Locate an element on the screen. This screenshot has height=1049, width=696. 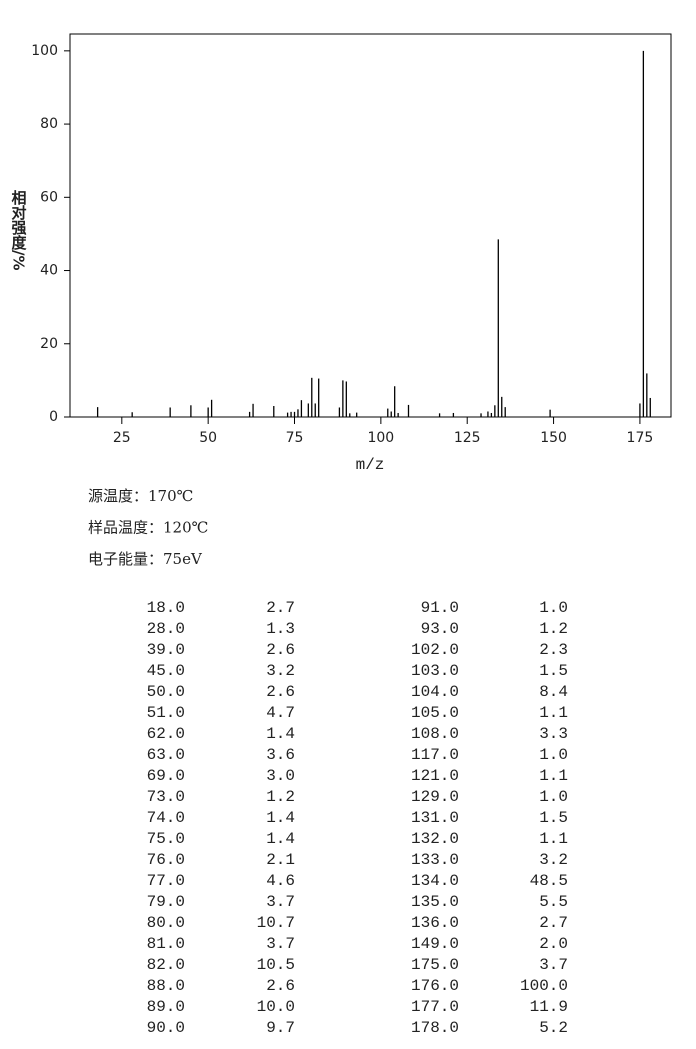
table-cell: 175.0 is located at coordinates (435, 965).